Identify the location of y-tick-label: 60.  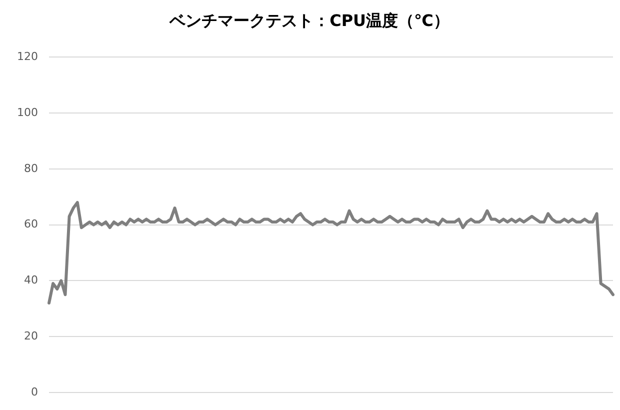
(31, 224).